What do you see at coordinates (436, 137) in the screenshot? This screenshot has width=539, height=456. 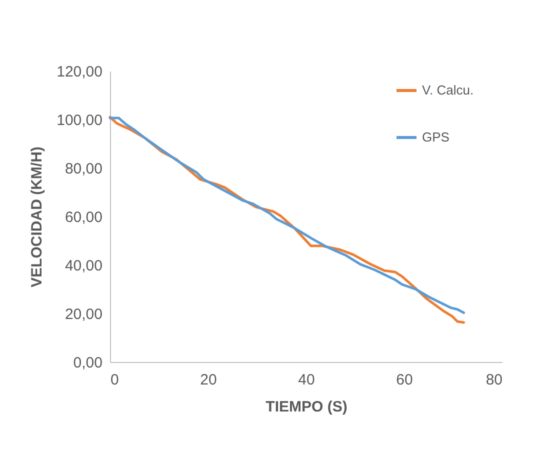 I see `legend-label: GPS` at bounding box center [436, 137].